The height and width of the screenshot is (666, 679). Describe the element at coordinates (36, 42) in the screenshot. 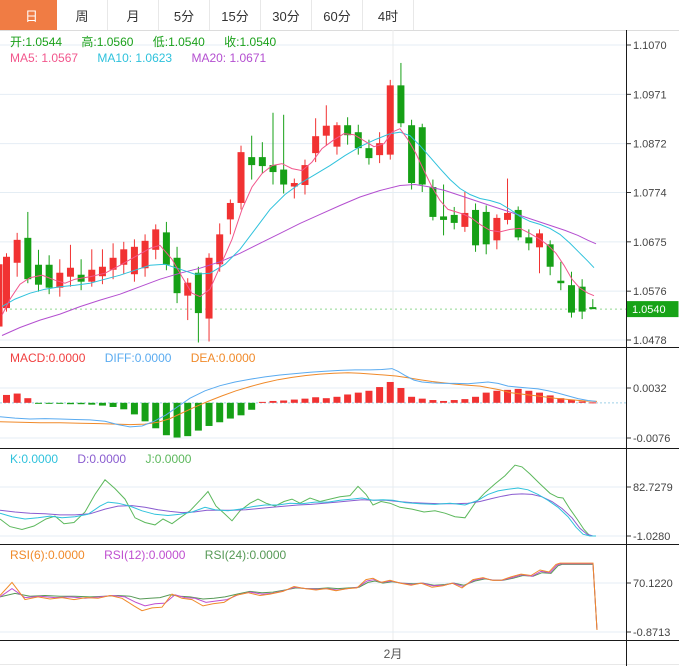

I see `open-value: 开:1.0544` at that location.